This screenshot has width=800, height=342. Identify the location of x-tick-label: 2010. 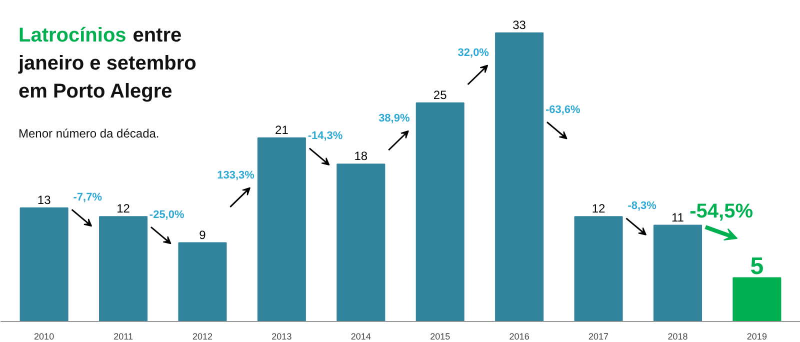
(44, 337).